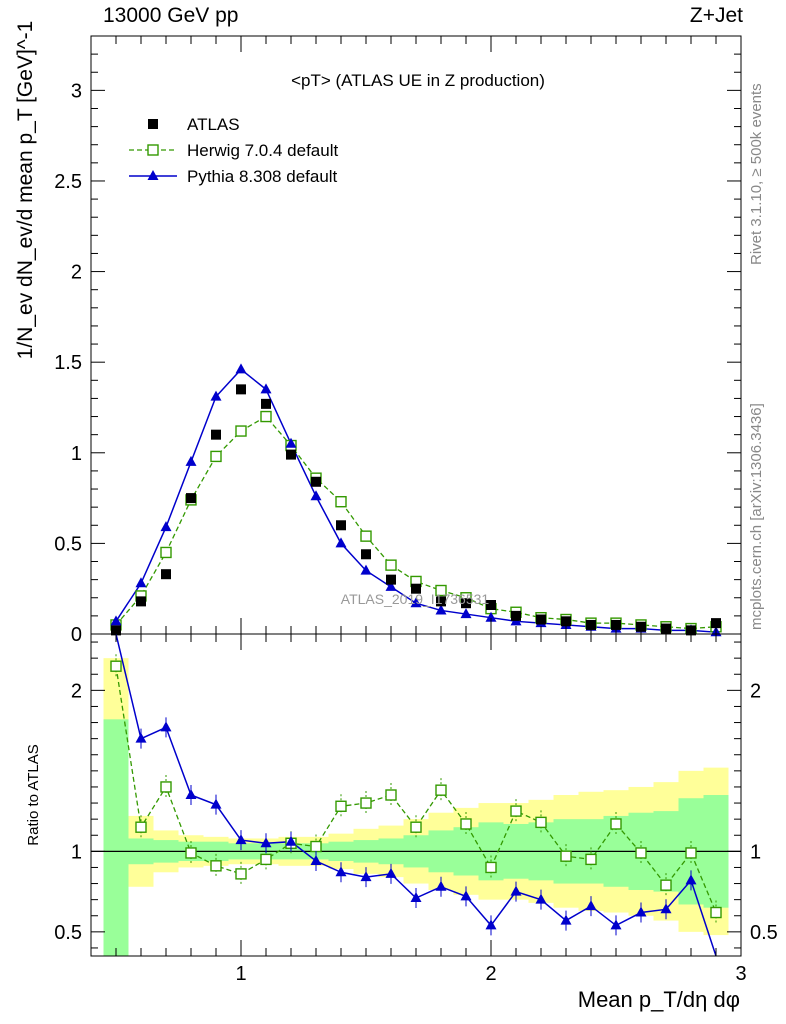  What do you see at coordinates (240, 974) in the screenshot?
I see `x-tick-label: 1` at bounding box center [240, 974].